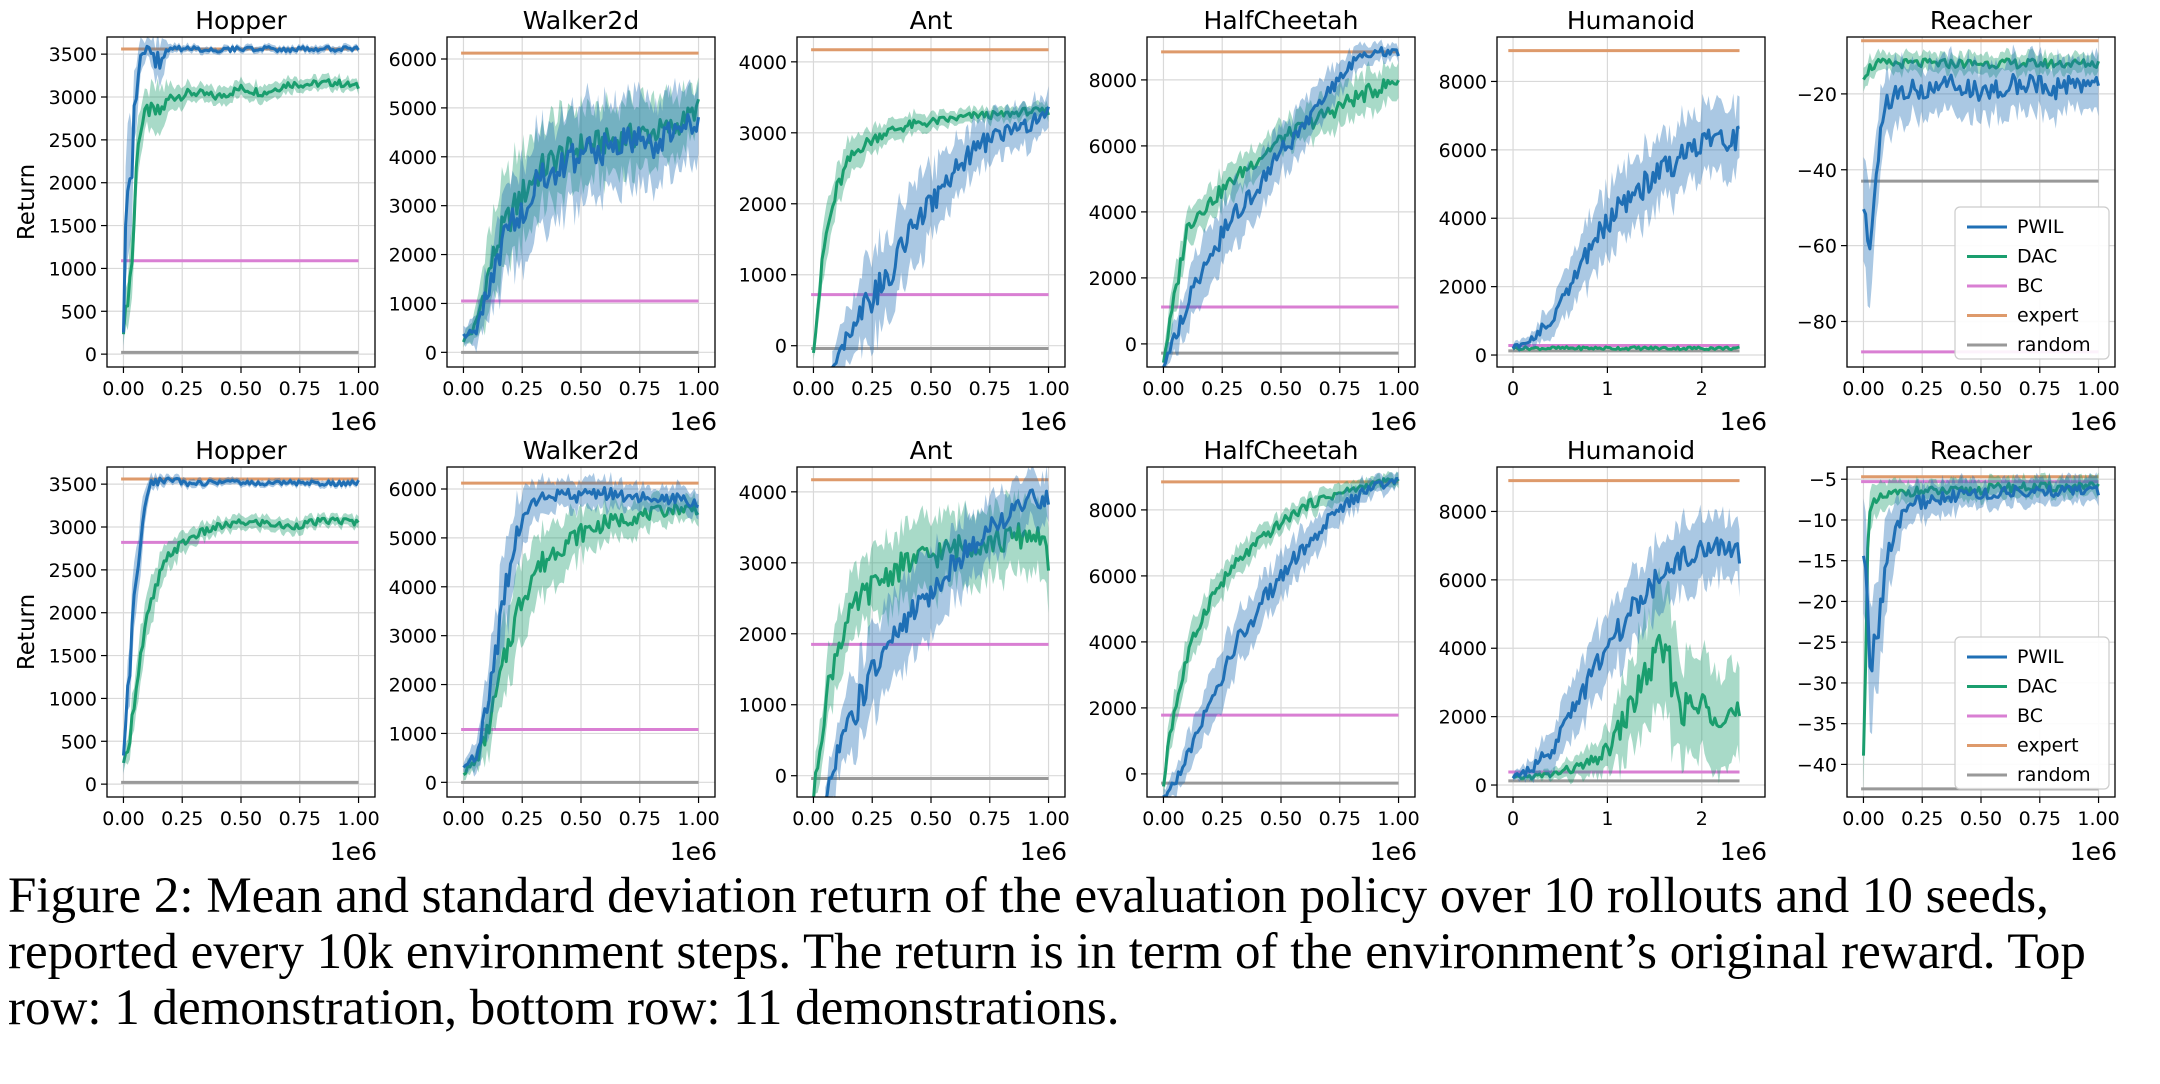  Describe the element at coordinates (2054, 345) in the screenshot. I see `legend-label-random: random` at that location.